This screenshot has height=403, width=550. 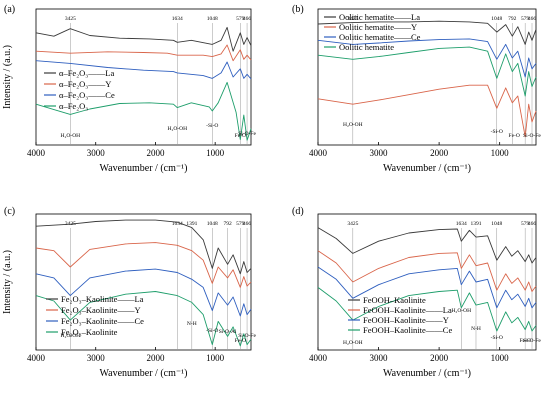 I want to click on legend-entry: α–Fe₂O₃——Y, so click(x=85, y=84).